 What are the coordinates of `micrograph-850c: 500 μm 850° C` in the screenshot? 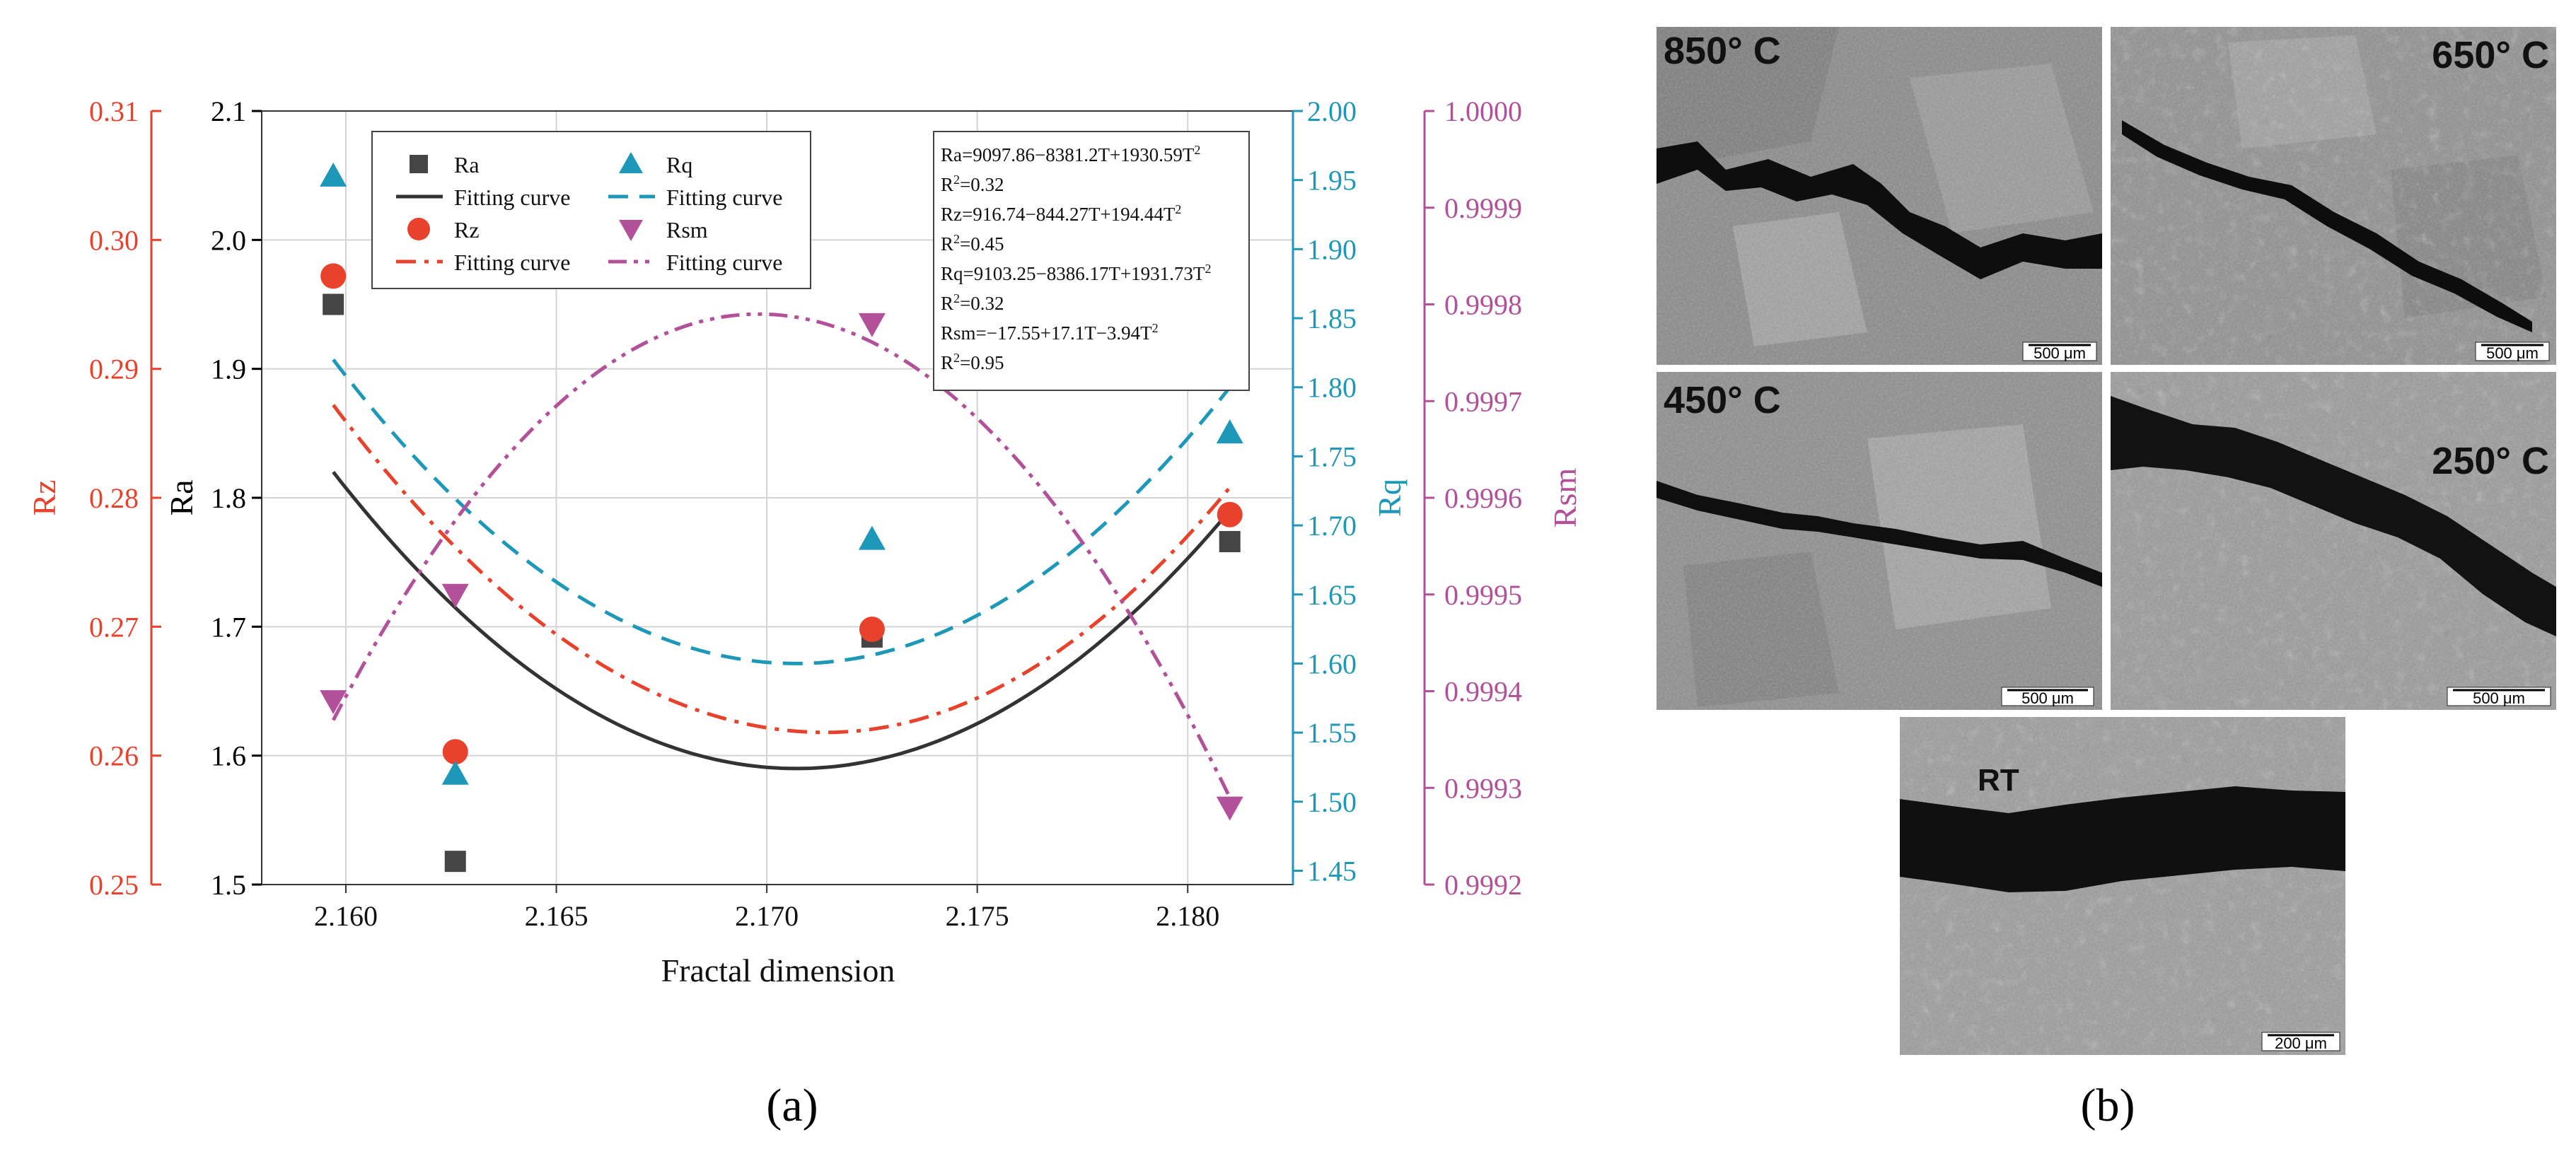 It's located at (1879, 196).